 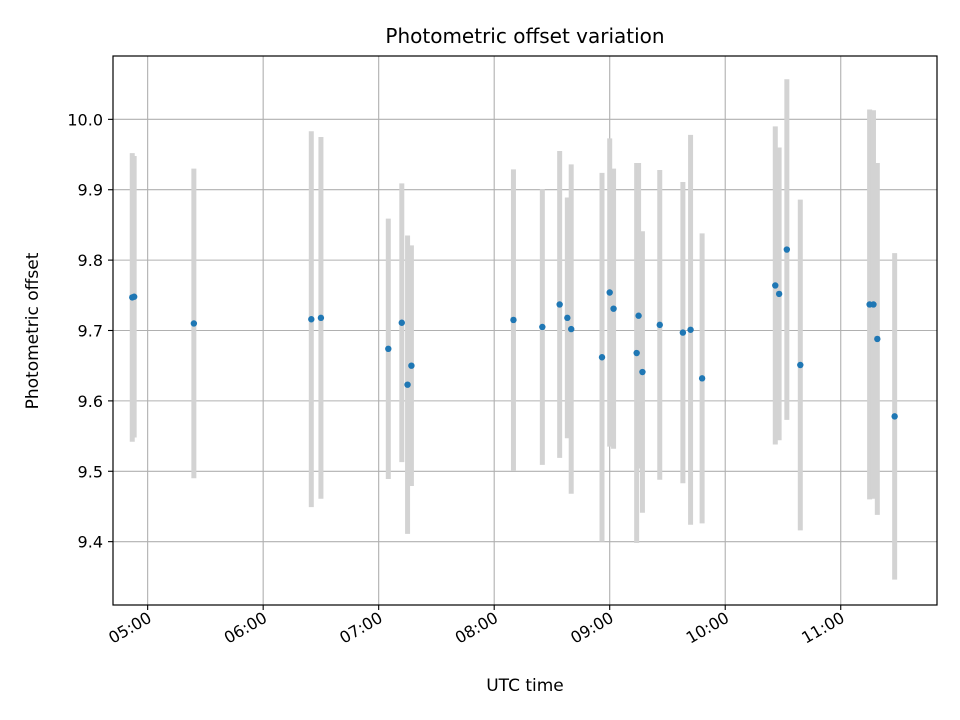 What do you see at coordinates (90, 401) in the screenshot?
I see `y-tick-label: 9.6` at bounding box center [90, 401].